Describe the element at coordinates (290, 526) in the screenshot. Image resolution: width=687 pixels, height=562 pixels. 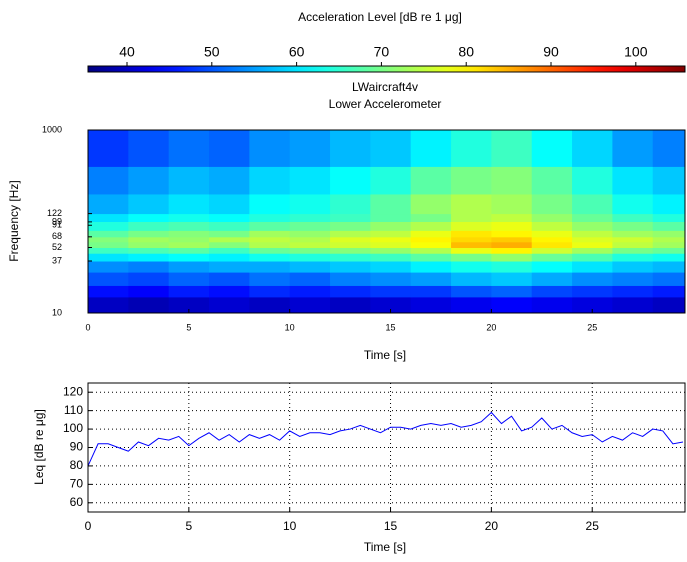
I see `x-tick-label: 10` at that location.